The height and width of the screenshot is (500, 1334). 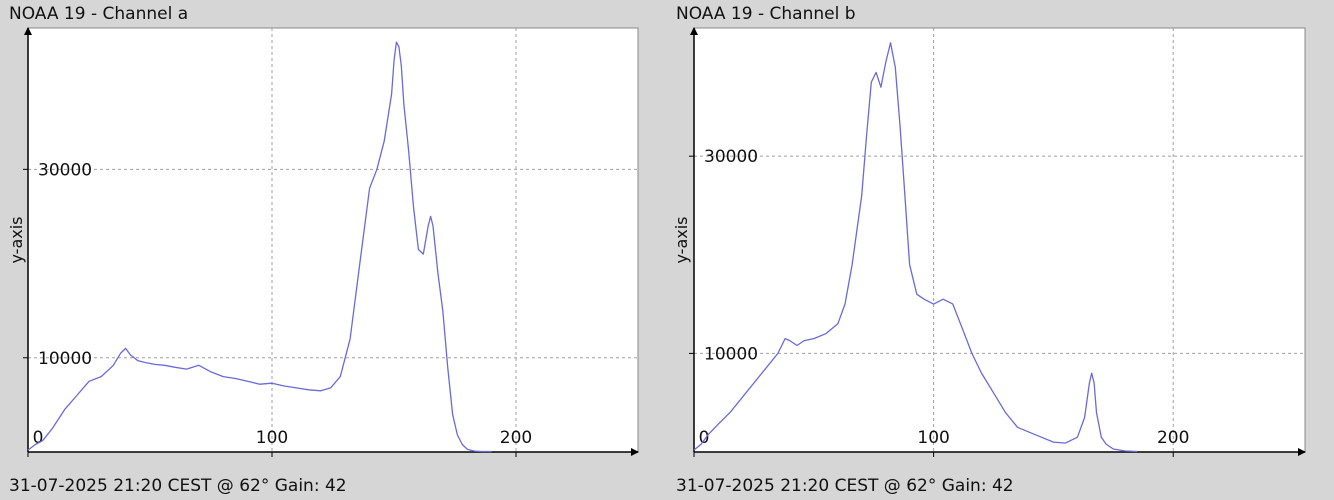 I want to click on chart-title: NOAA 19 - Channel b, so click(x=766, y=14).